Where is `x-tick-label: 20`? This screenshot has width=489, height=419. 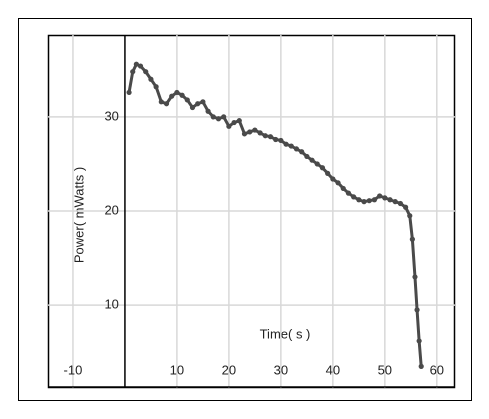
x-tick-label: 20 is located at coordinates (229, 369).